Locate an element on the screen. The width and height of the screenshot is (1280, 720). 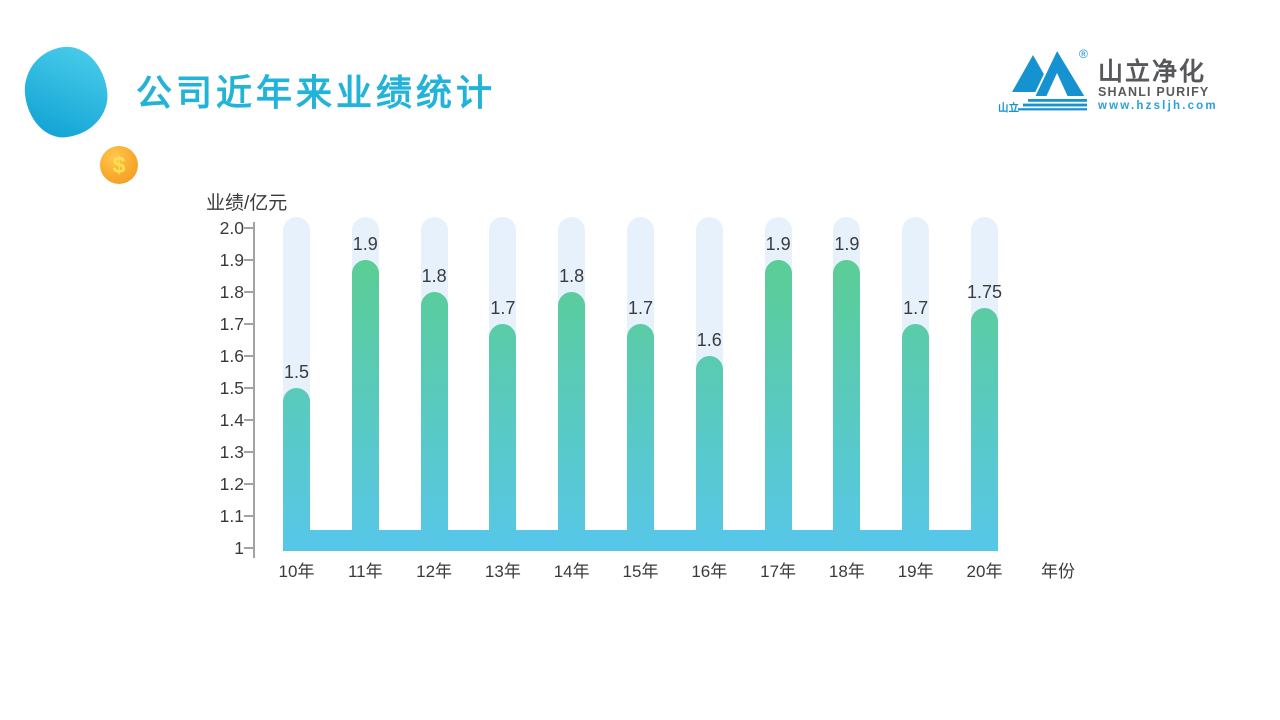
mountain-logo-icon: ® 山立 is located at coordinates (1043, 80).